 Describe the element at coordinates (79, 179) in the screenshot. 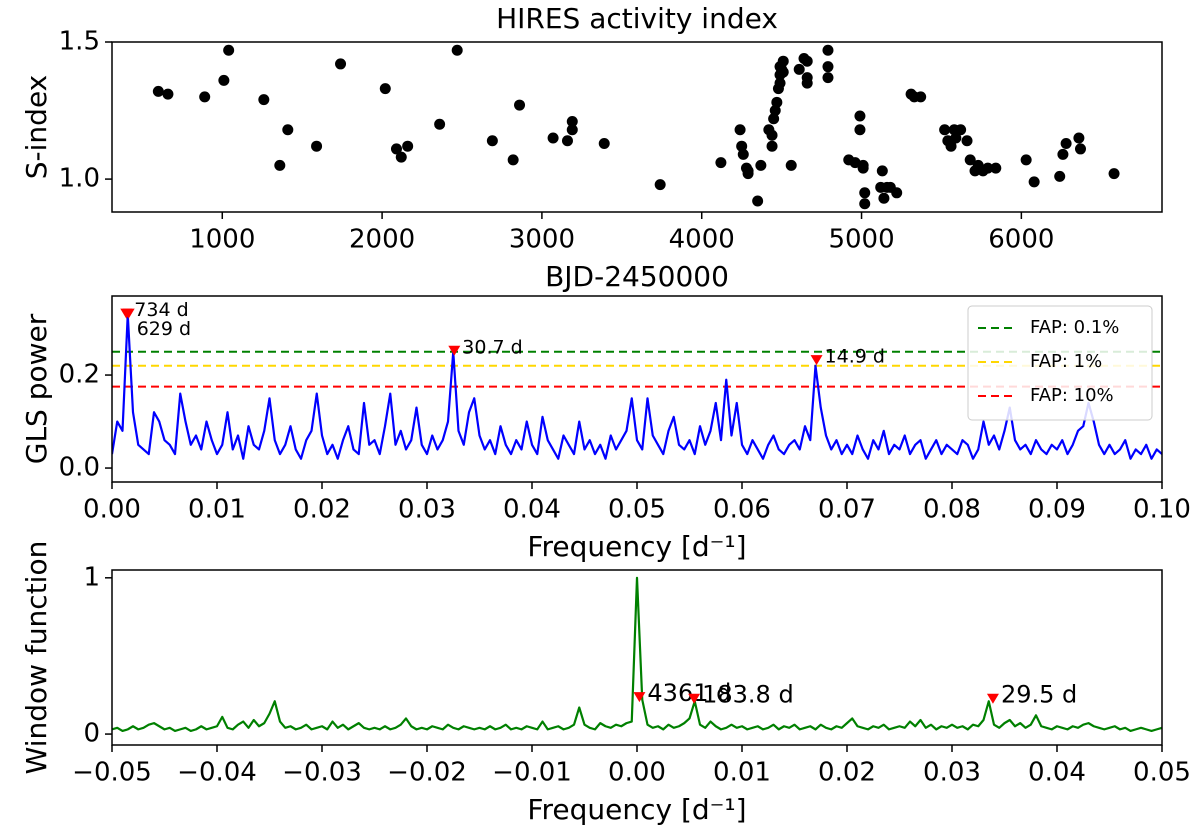

I see `y-tick-label: 1.0` at that location.